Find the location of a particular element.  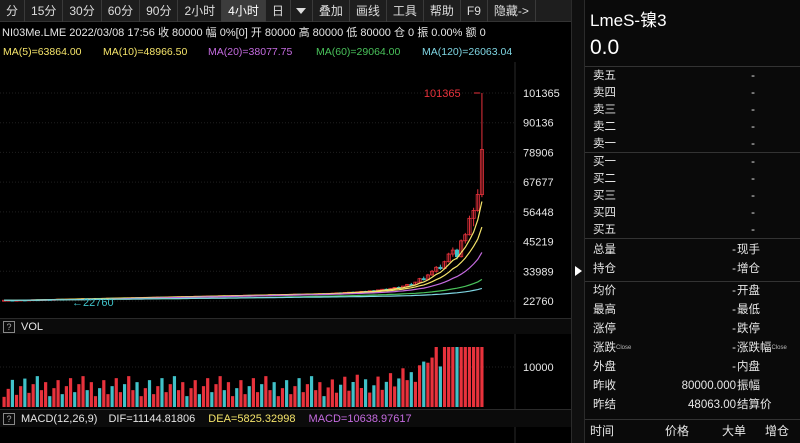

tool-button-0: 叠加 is located at coordinates (331, 11).